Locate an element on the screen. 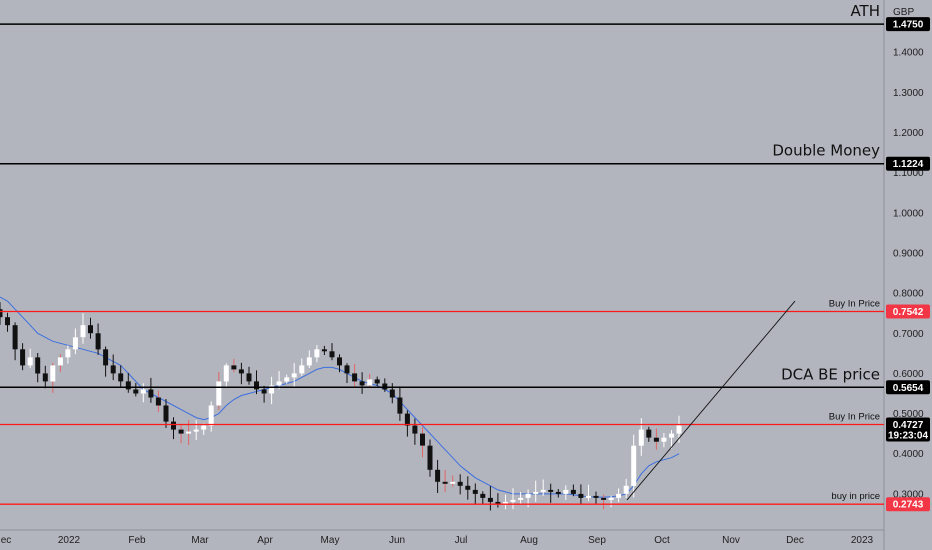 This screenshot has height=550, width=932. y-tick-label-1: 0.4000 is located at coordinates (908, 454).